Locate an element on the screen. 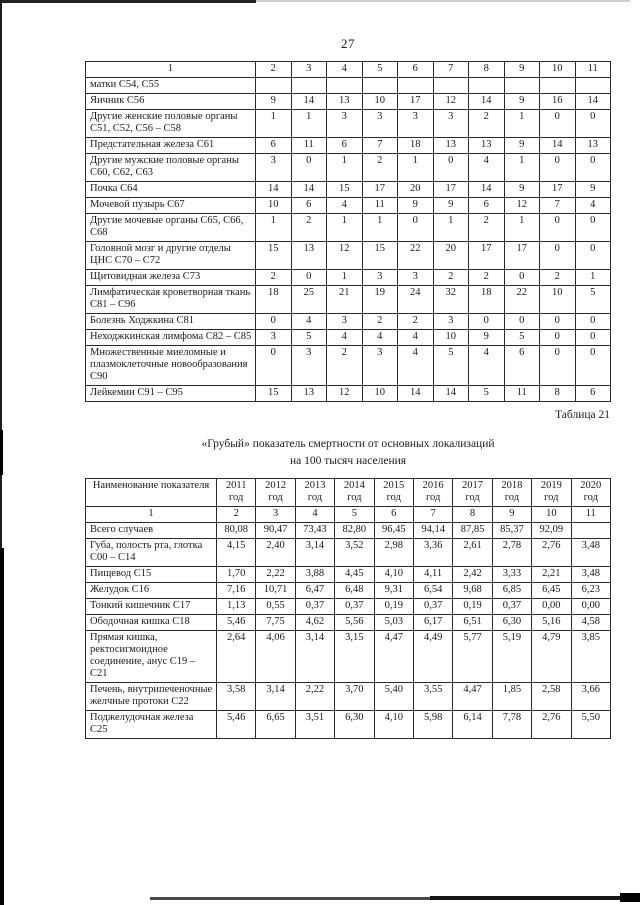  cell-value: 3,58 is located at coordinates (236, 697).